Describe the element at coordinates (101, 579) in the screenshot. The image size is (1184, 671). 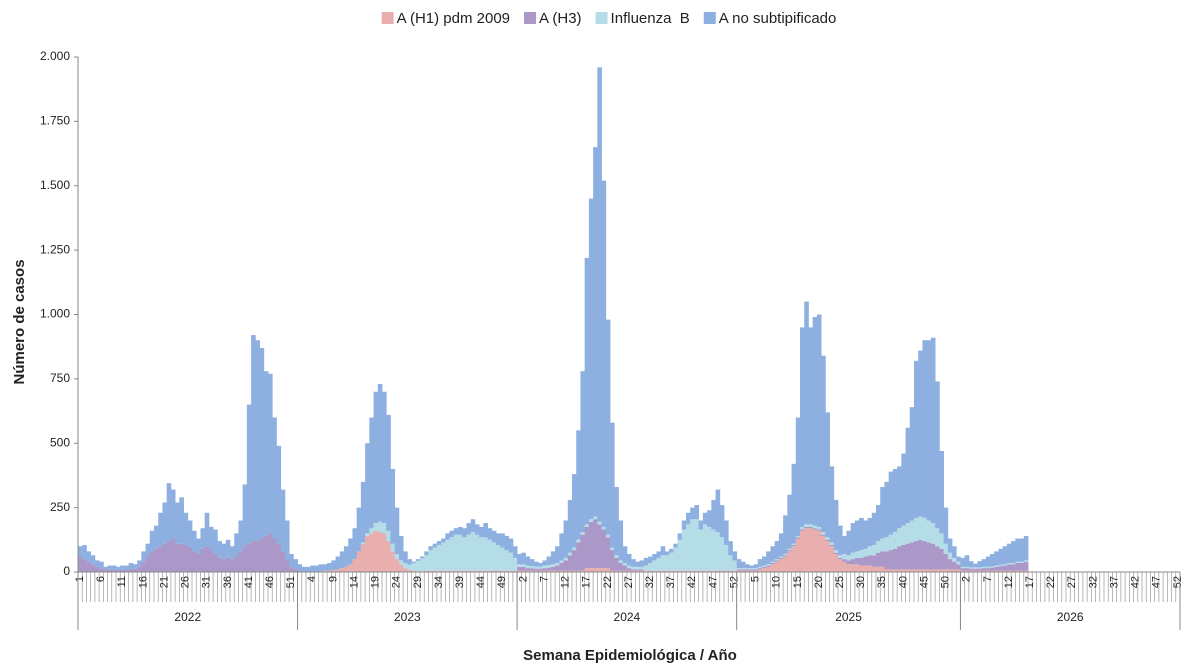
I see `x-tick-label: 6` at that location.